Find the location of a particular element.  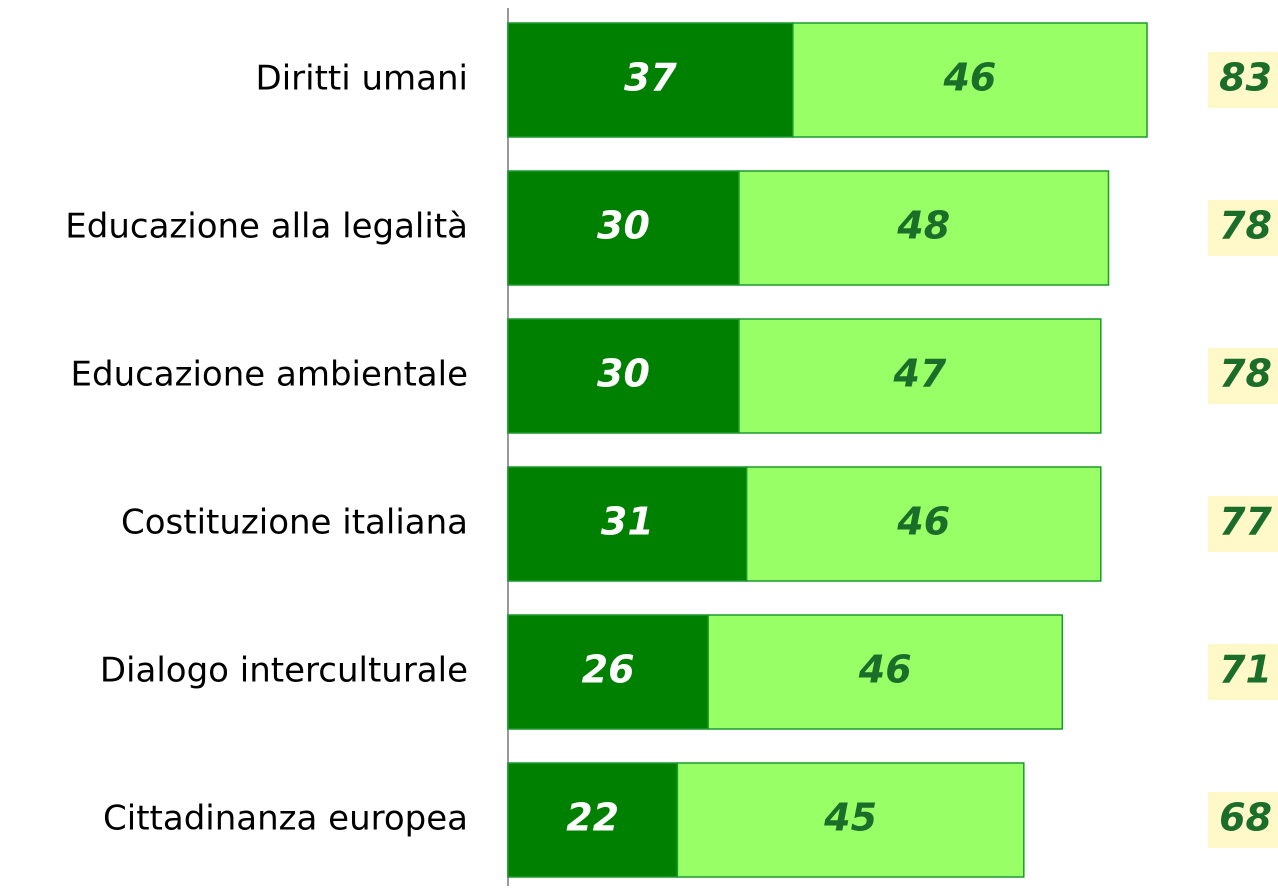

total-label: 68 is located at coordinates (1245, 818).